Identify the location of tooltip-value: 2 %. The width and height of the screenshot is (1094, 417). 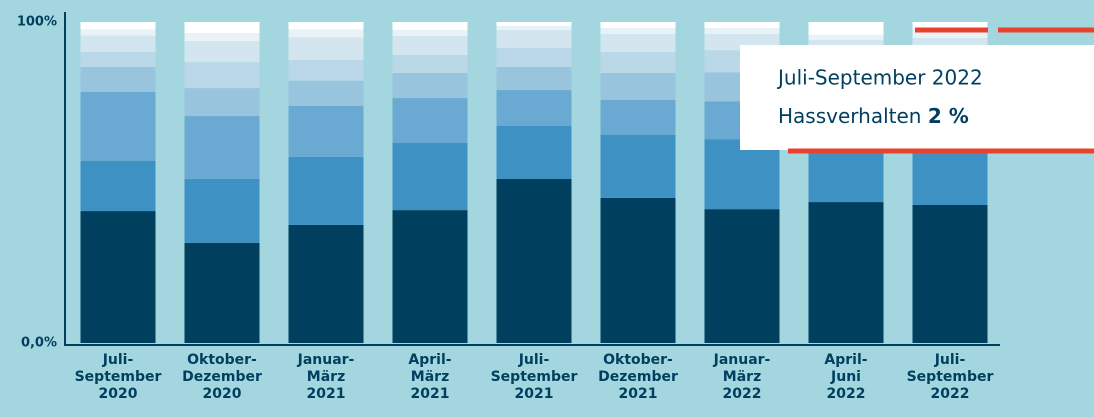
(948, 116).